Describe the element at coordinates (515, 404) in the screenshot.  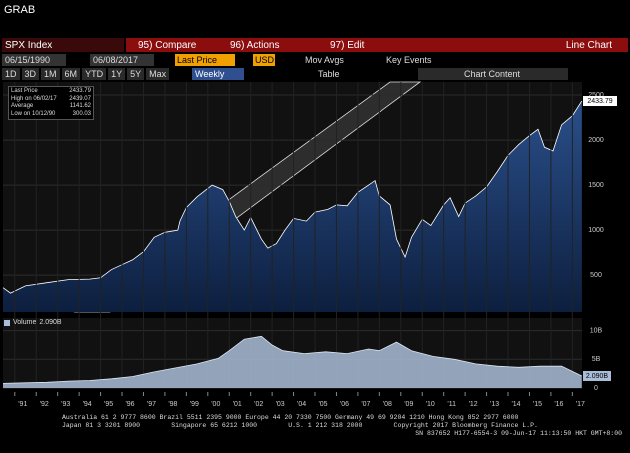
I see `x-tick-label: '14` at that location.